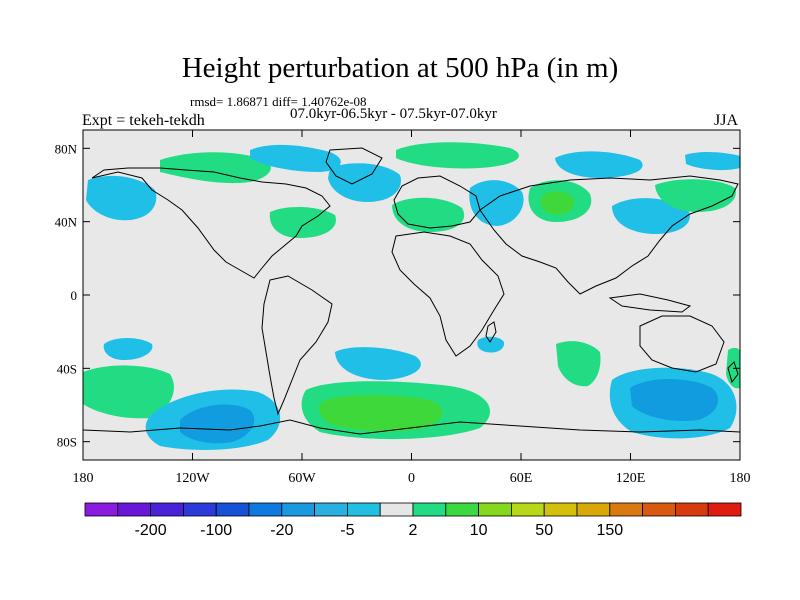 The height and width of the screenshot is (600, 800). What do you see at coordinates (557, 203) in the screenshot?
I see `anomaly-pos-central-asia-core` at bounding box center [557, 203].